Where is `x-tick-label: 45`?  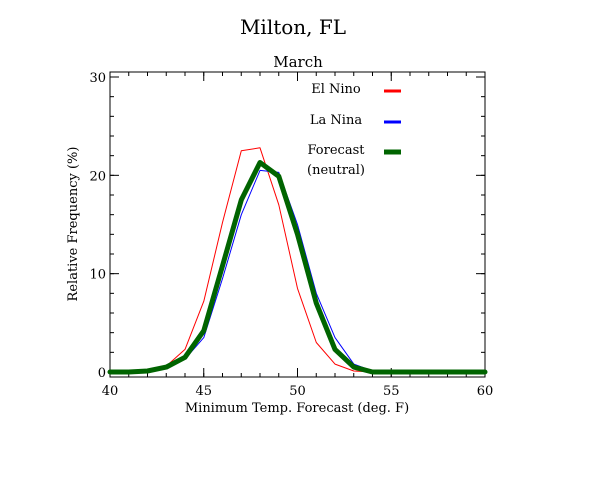 x-tick-label: 45 is located at coordinates (203, 391).